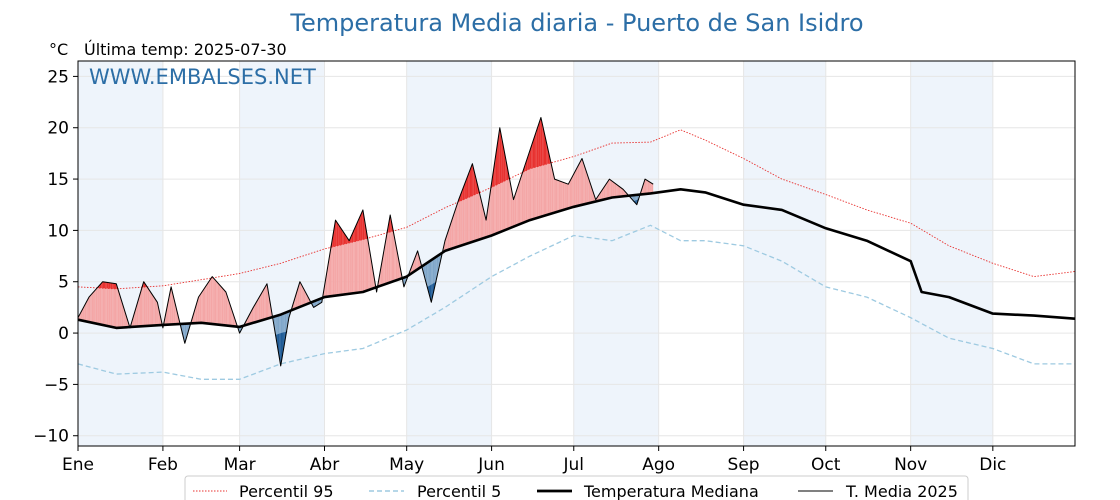  I want to click on x-tick-label: Oct, so click(826, 465).